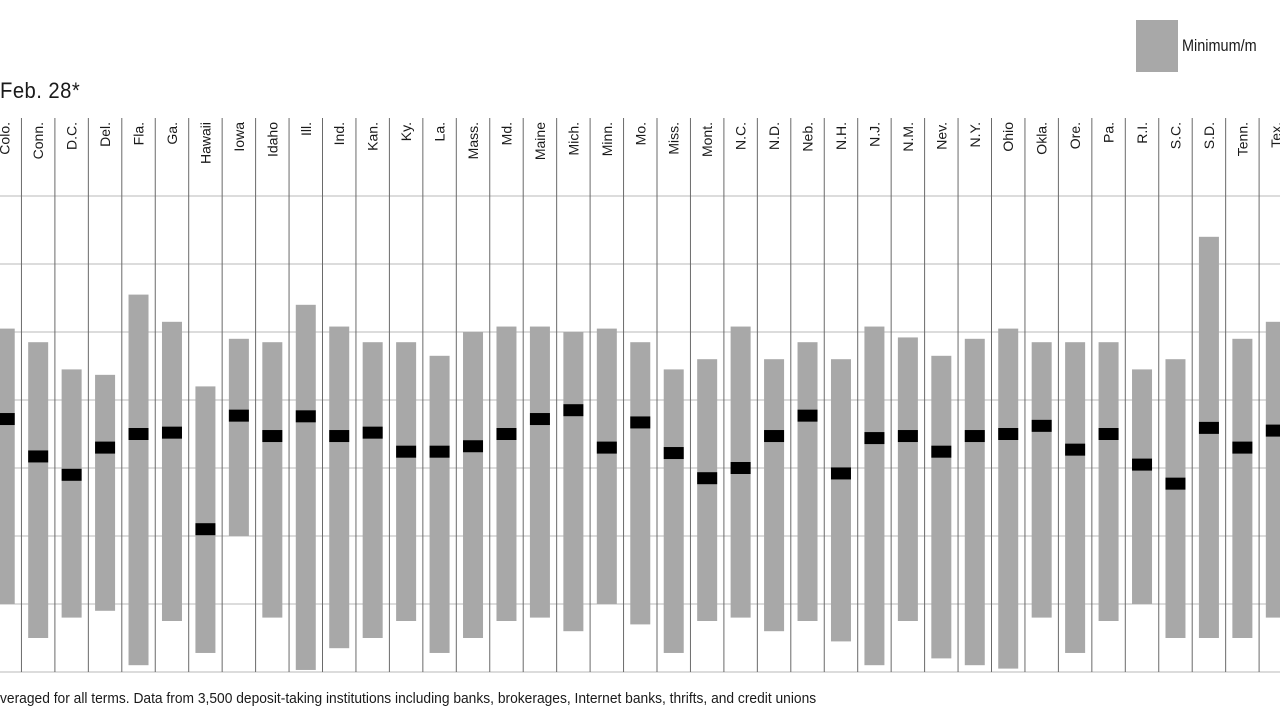  Describe the element at coordinates (1242, 139) in the screenshot. I see `category-label: Tenn.` at that location.